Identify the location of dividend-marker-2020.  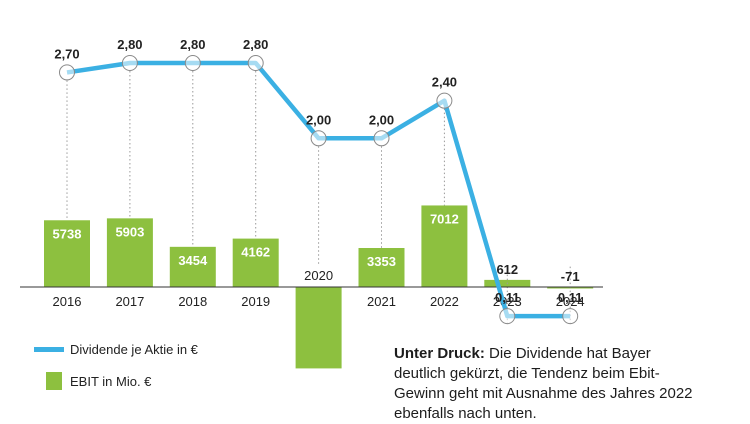
(318, 138).